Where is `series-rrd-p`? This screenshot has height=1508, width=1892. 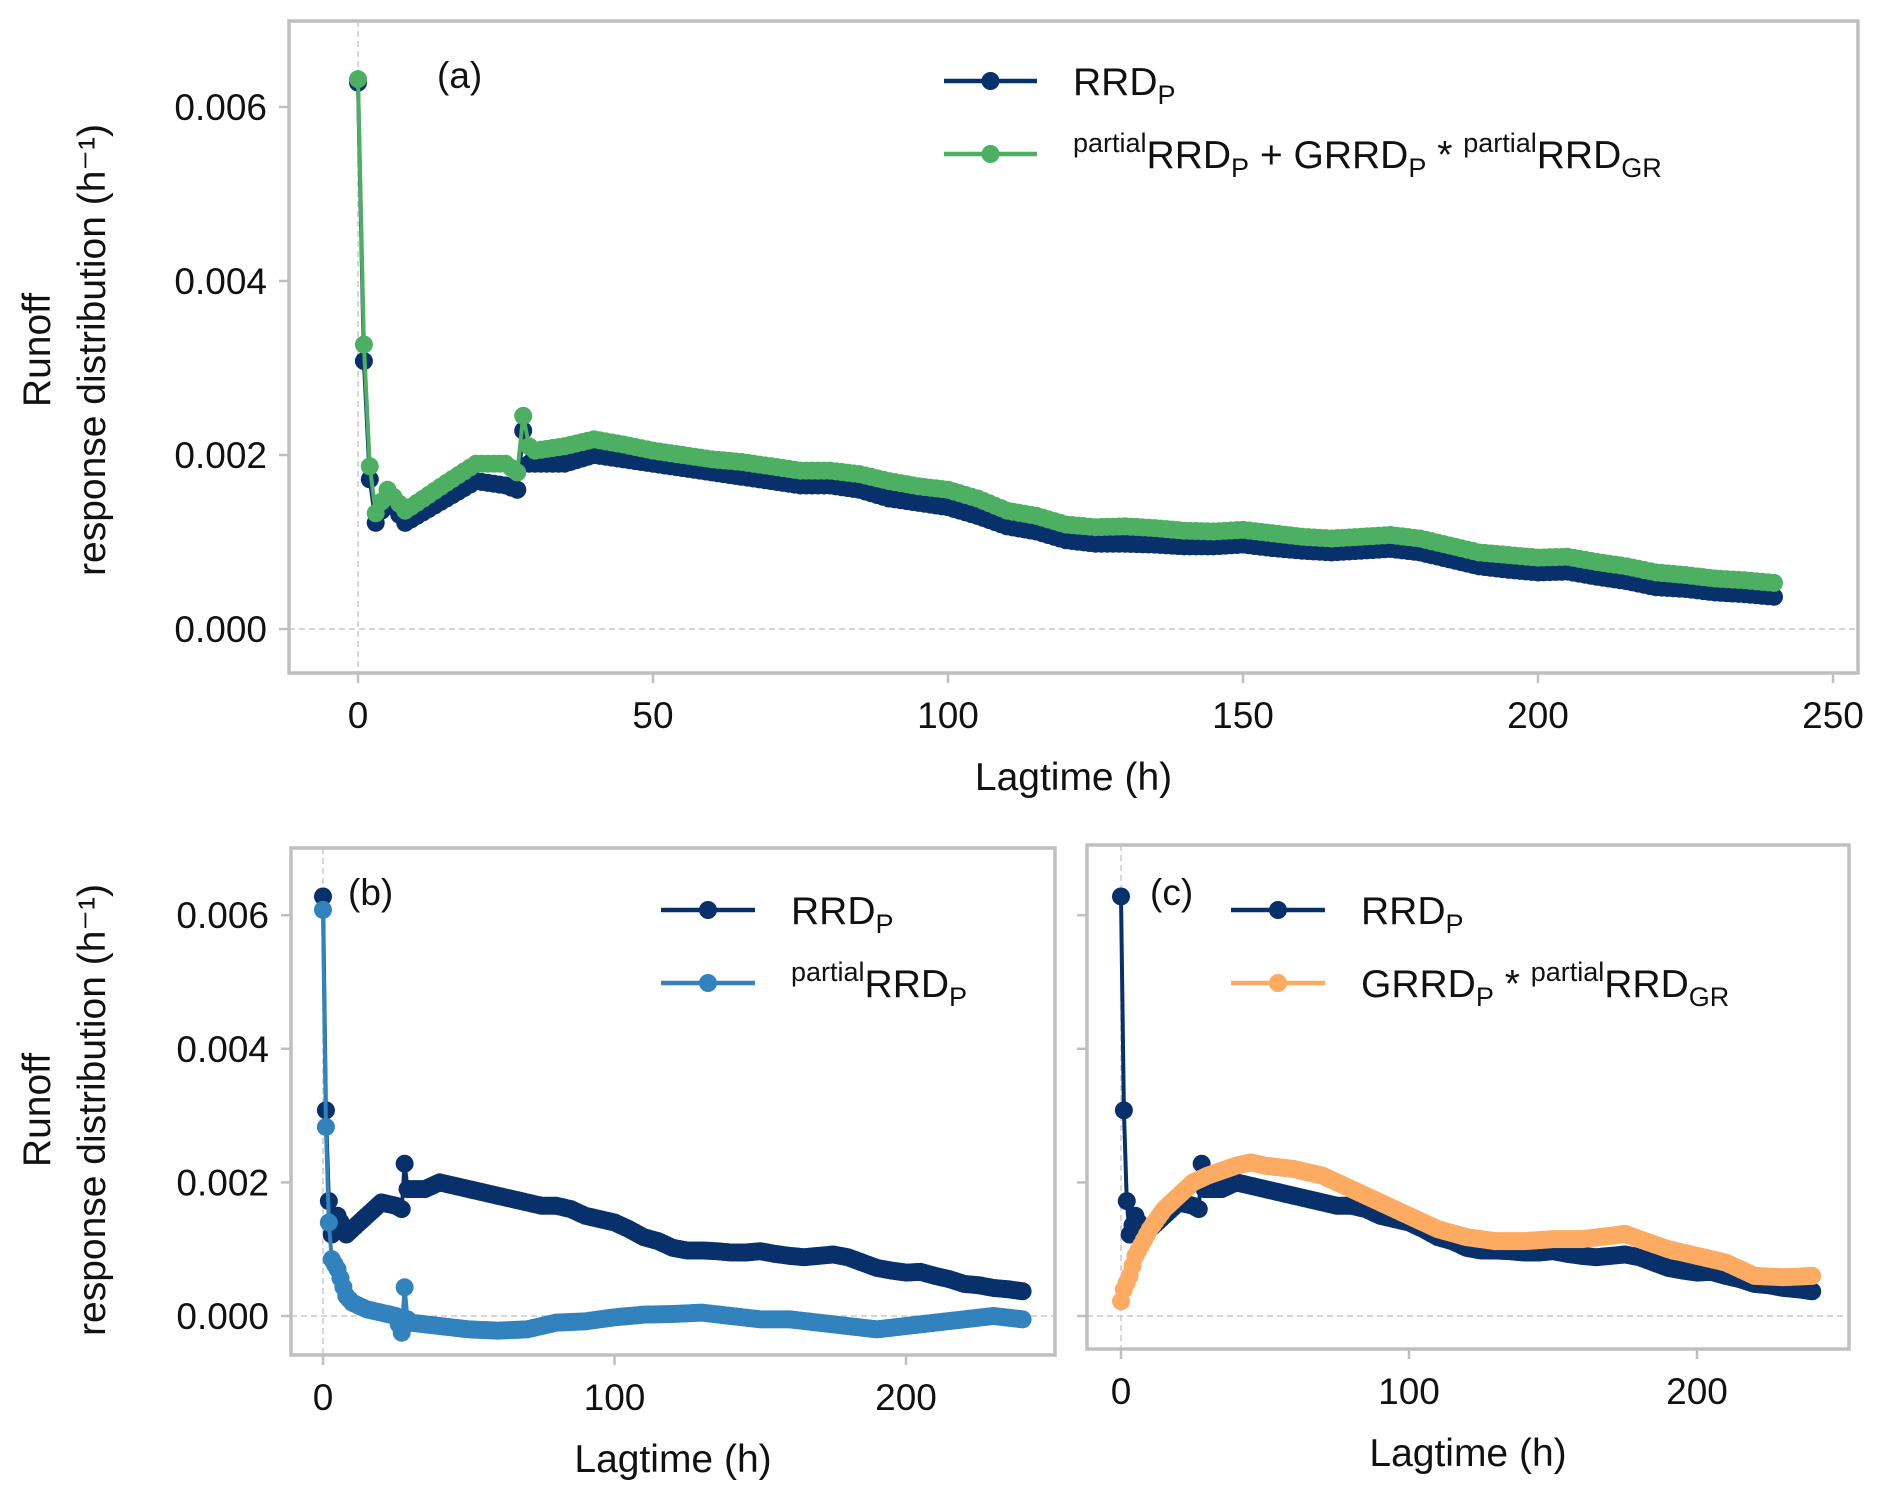
series-rrd-p is located at coordinates (673, 1094).